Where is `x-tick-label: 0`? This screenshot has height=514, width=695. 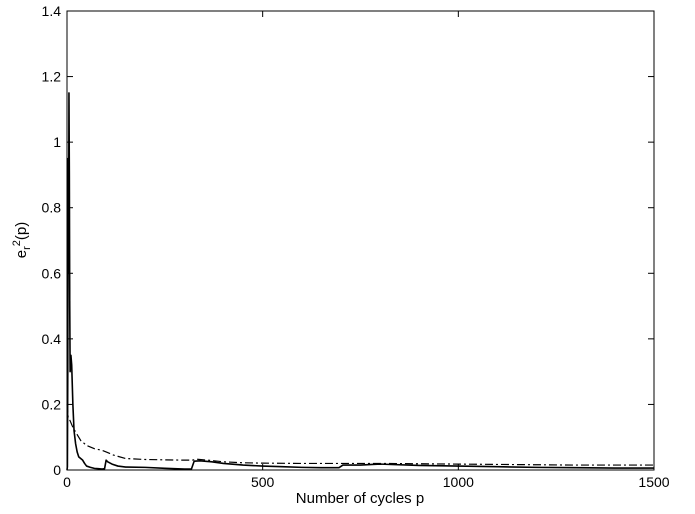 x-tick-label: 0 is located at coordinates (67, 482).